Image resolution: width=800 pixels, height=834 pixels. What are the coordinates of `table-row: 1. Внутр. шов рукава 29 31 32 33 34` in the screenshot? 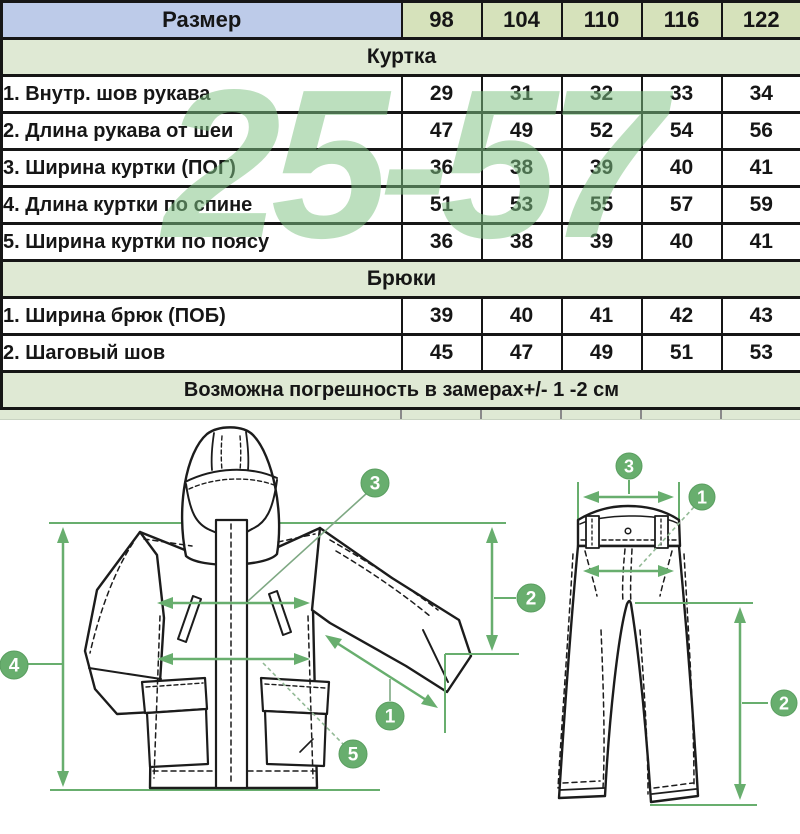 It's located at (400, 94).